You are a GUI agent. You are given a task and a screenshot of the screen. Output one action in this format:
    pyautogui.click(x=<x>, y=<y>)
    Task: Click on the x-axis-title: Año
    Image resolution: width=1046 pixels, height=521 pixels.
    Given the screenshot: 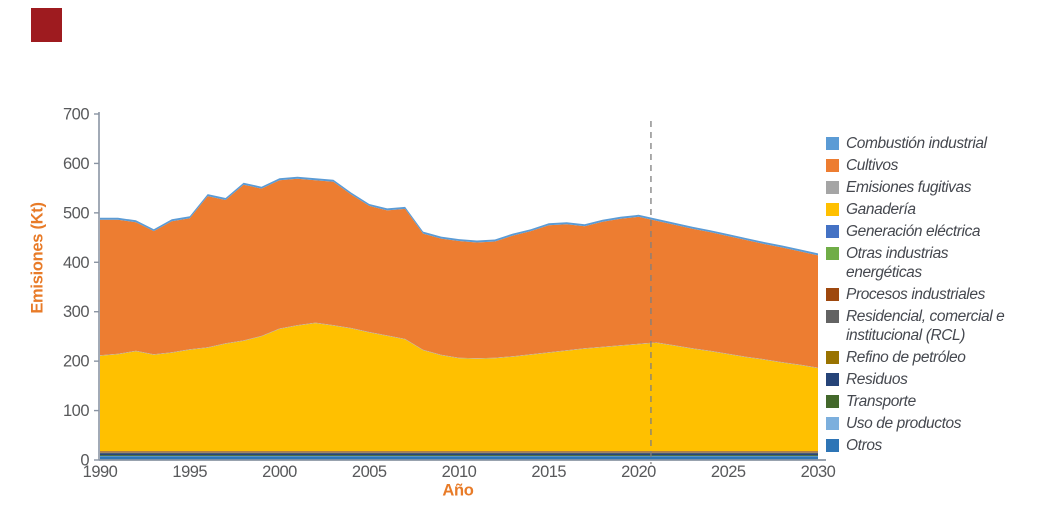 What is the action you would take?
    pyautogui.click(x=458, y=490)
    